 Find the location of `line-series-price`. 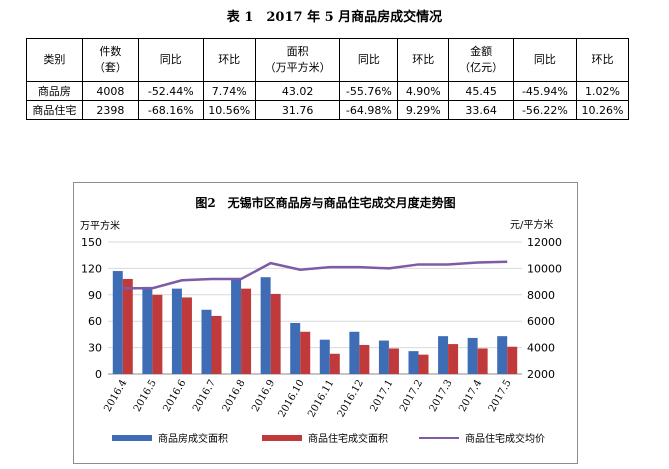

line-series-price is located at coordinates (315, 275).